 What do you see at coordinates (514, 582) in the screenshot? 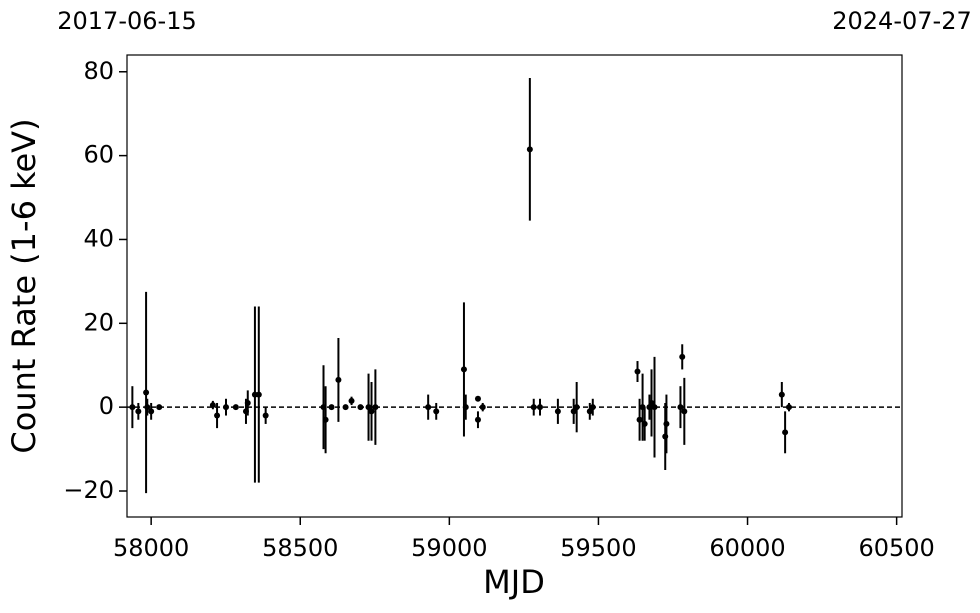
I see `x-axis-label: MJD` at bounding box center [514, 582].